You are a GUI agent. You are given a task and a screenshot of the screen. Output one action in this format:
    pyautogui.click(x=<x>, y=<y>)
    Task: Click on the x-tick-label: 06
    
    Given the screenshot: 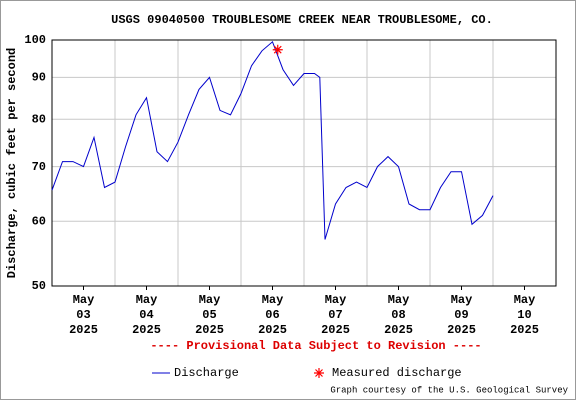 What is the action you would take?
    pyautogui.click(x=272, y=315)
    